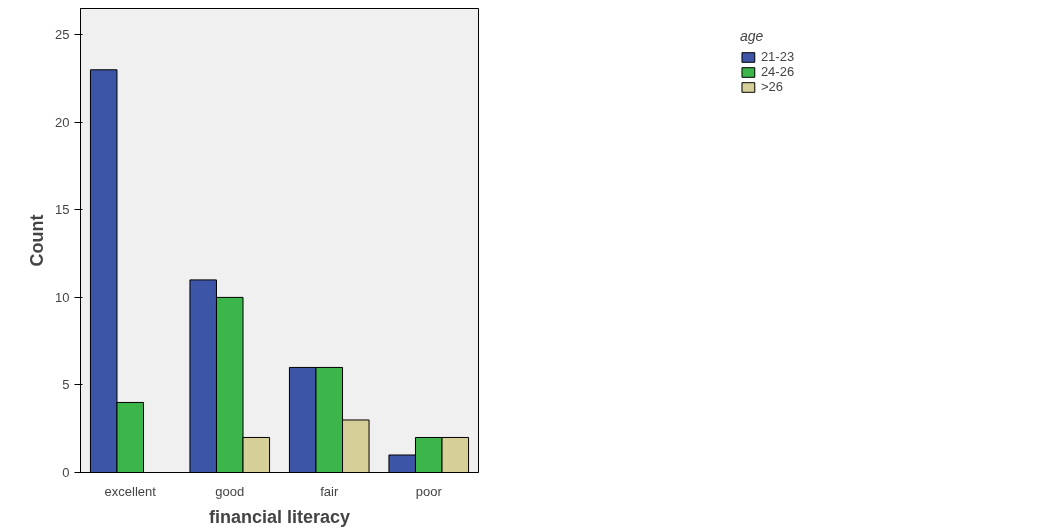  What do you see at coordinates (771, 86) in the screenshot?
I see `legend-label: >26` at bounding box center [771, 86].